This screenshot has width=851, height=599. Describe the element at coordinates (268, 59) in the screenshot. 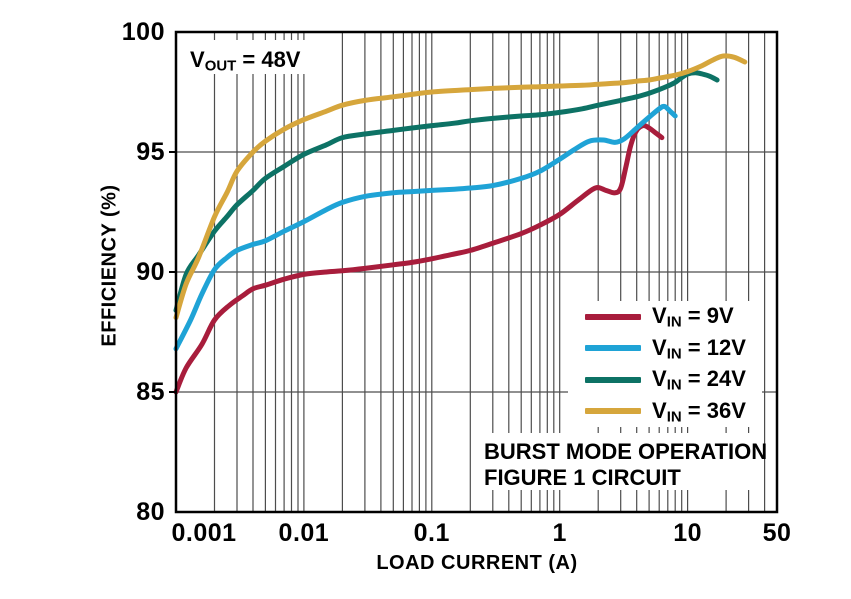

I see `vout-annotation-rest: = 48V` at that location.